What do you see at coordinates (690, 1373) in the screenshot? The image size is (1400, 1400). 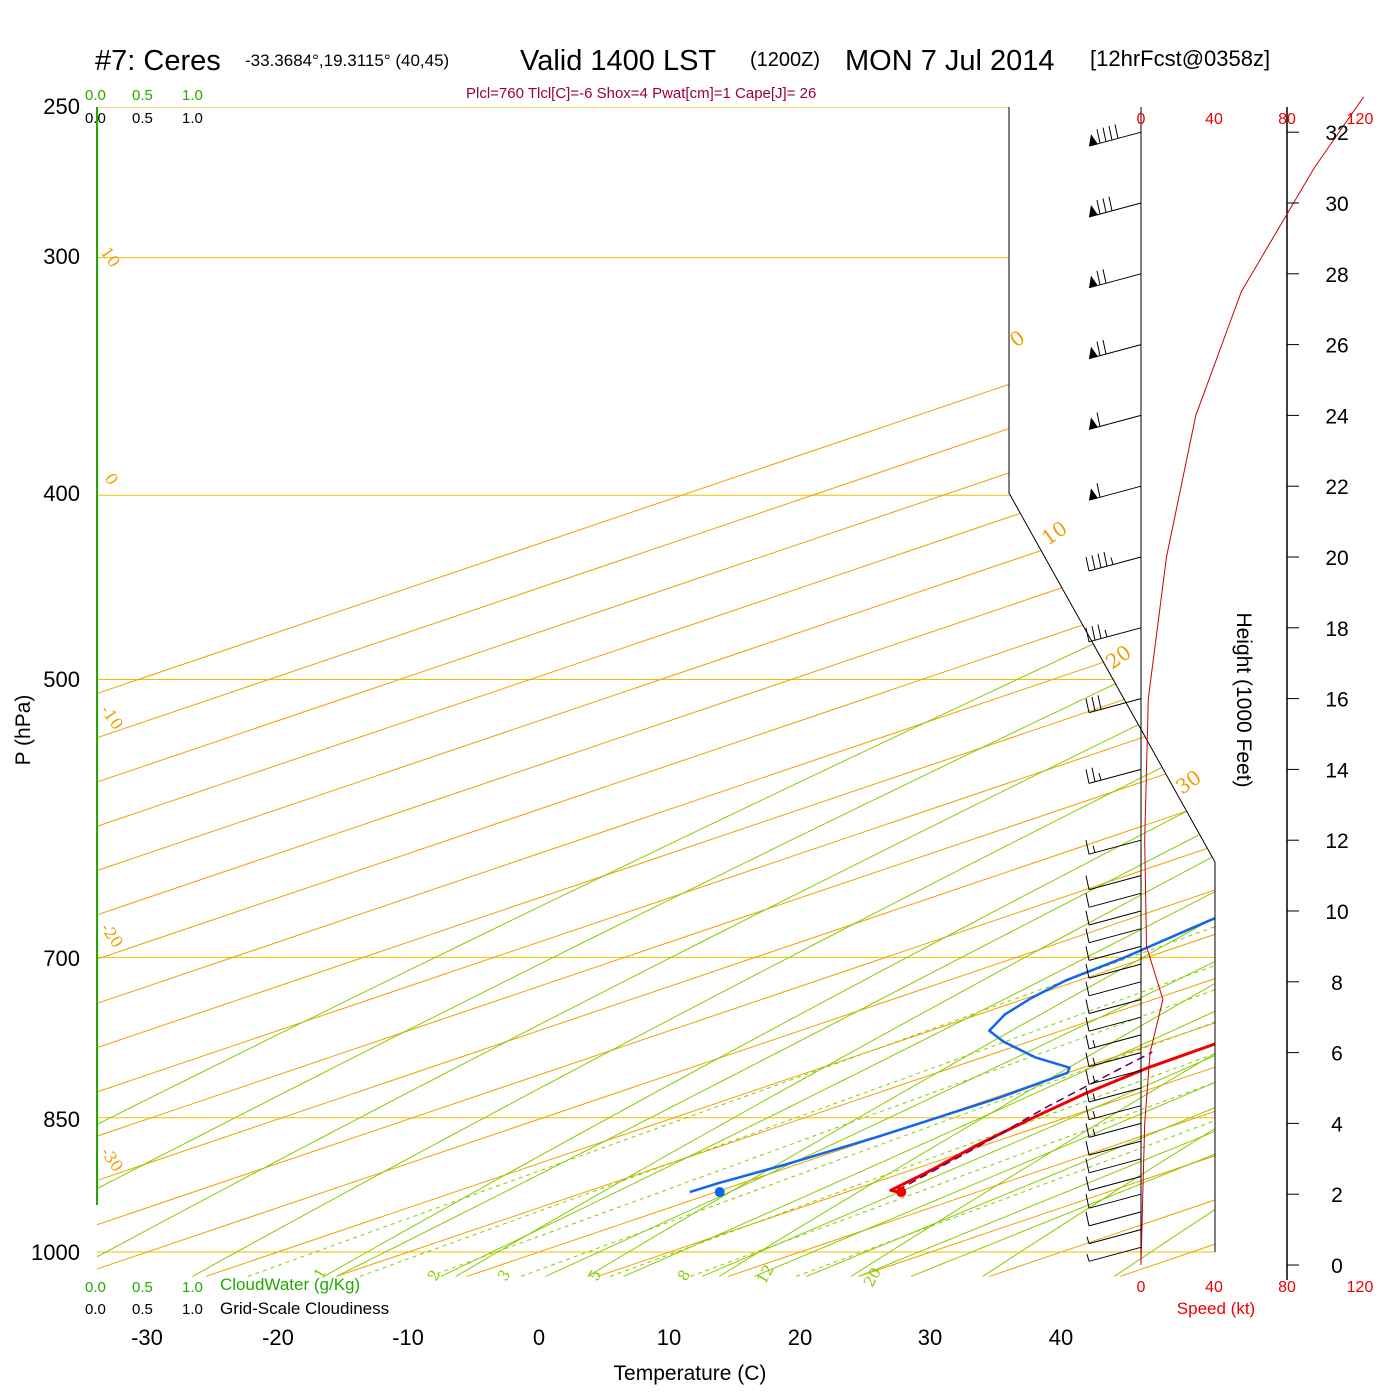 I see `temperature-axis-title: Temperature (C)` at bounding box center [690, 1373].